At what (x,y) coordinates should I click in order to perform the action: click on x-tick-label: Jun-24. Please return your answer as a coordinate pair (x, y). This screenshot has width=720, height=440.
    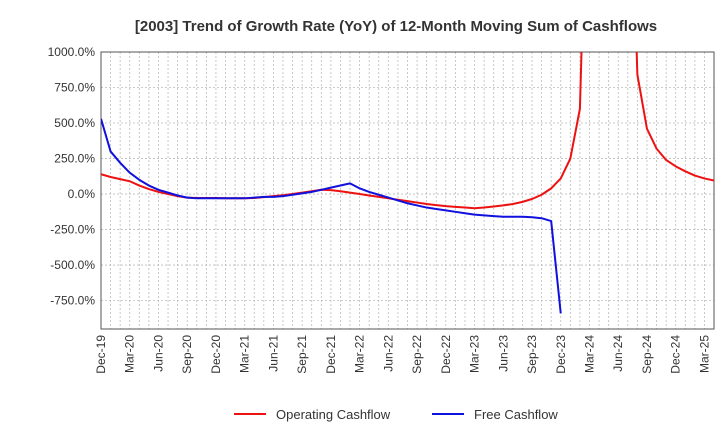
    Looking at the image, I should click on (618, 353).